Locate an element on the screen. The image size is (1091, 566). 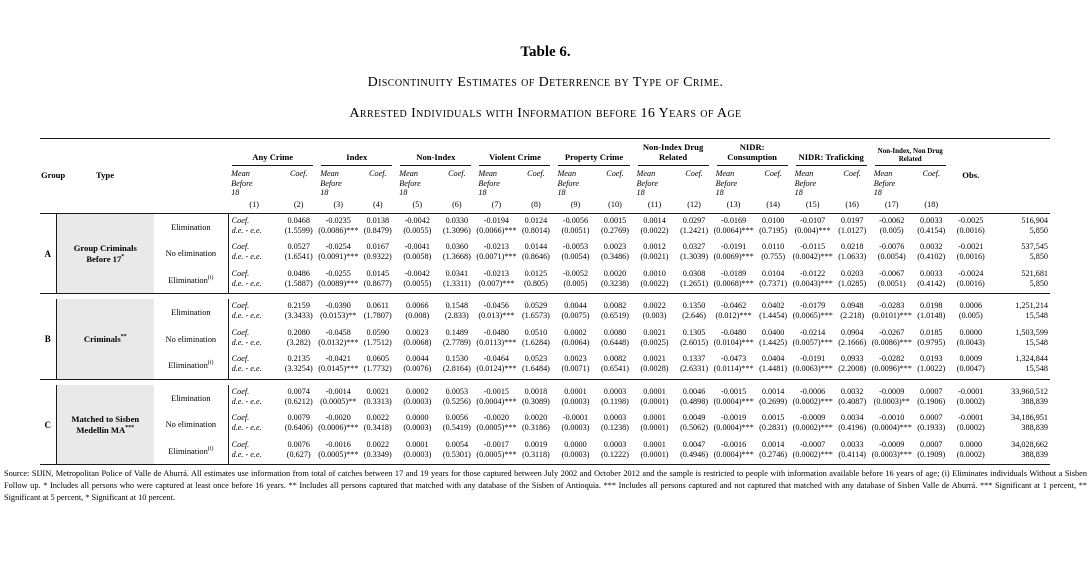
mean-value: 0.0049 is located at coordinates (694, 418).